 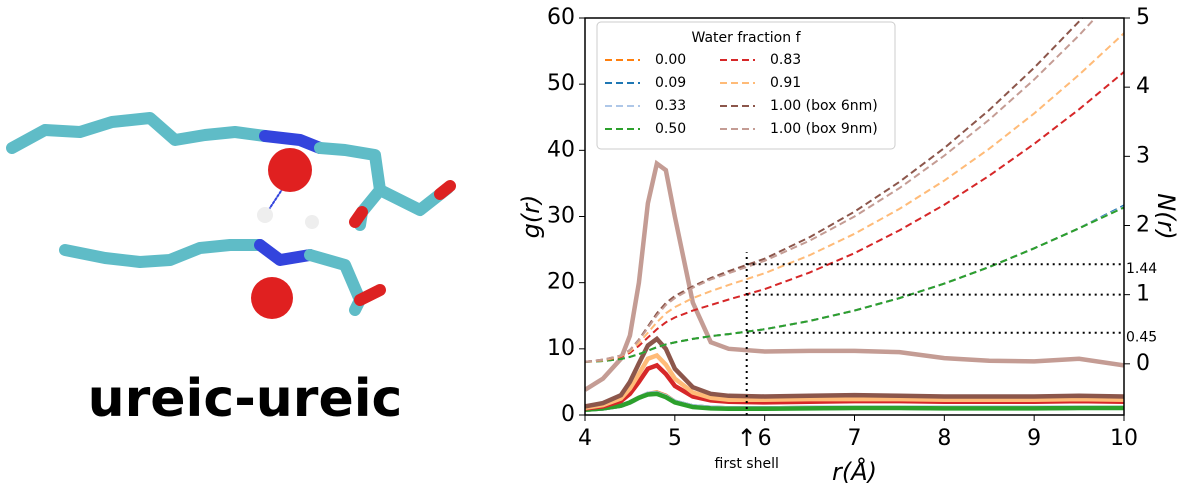 I want to click on x-tick-label: 8, so click(x=944, y=438).